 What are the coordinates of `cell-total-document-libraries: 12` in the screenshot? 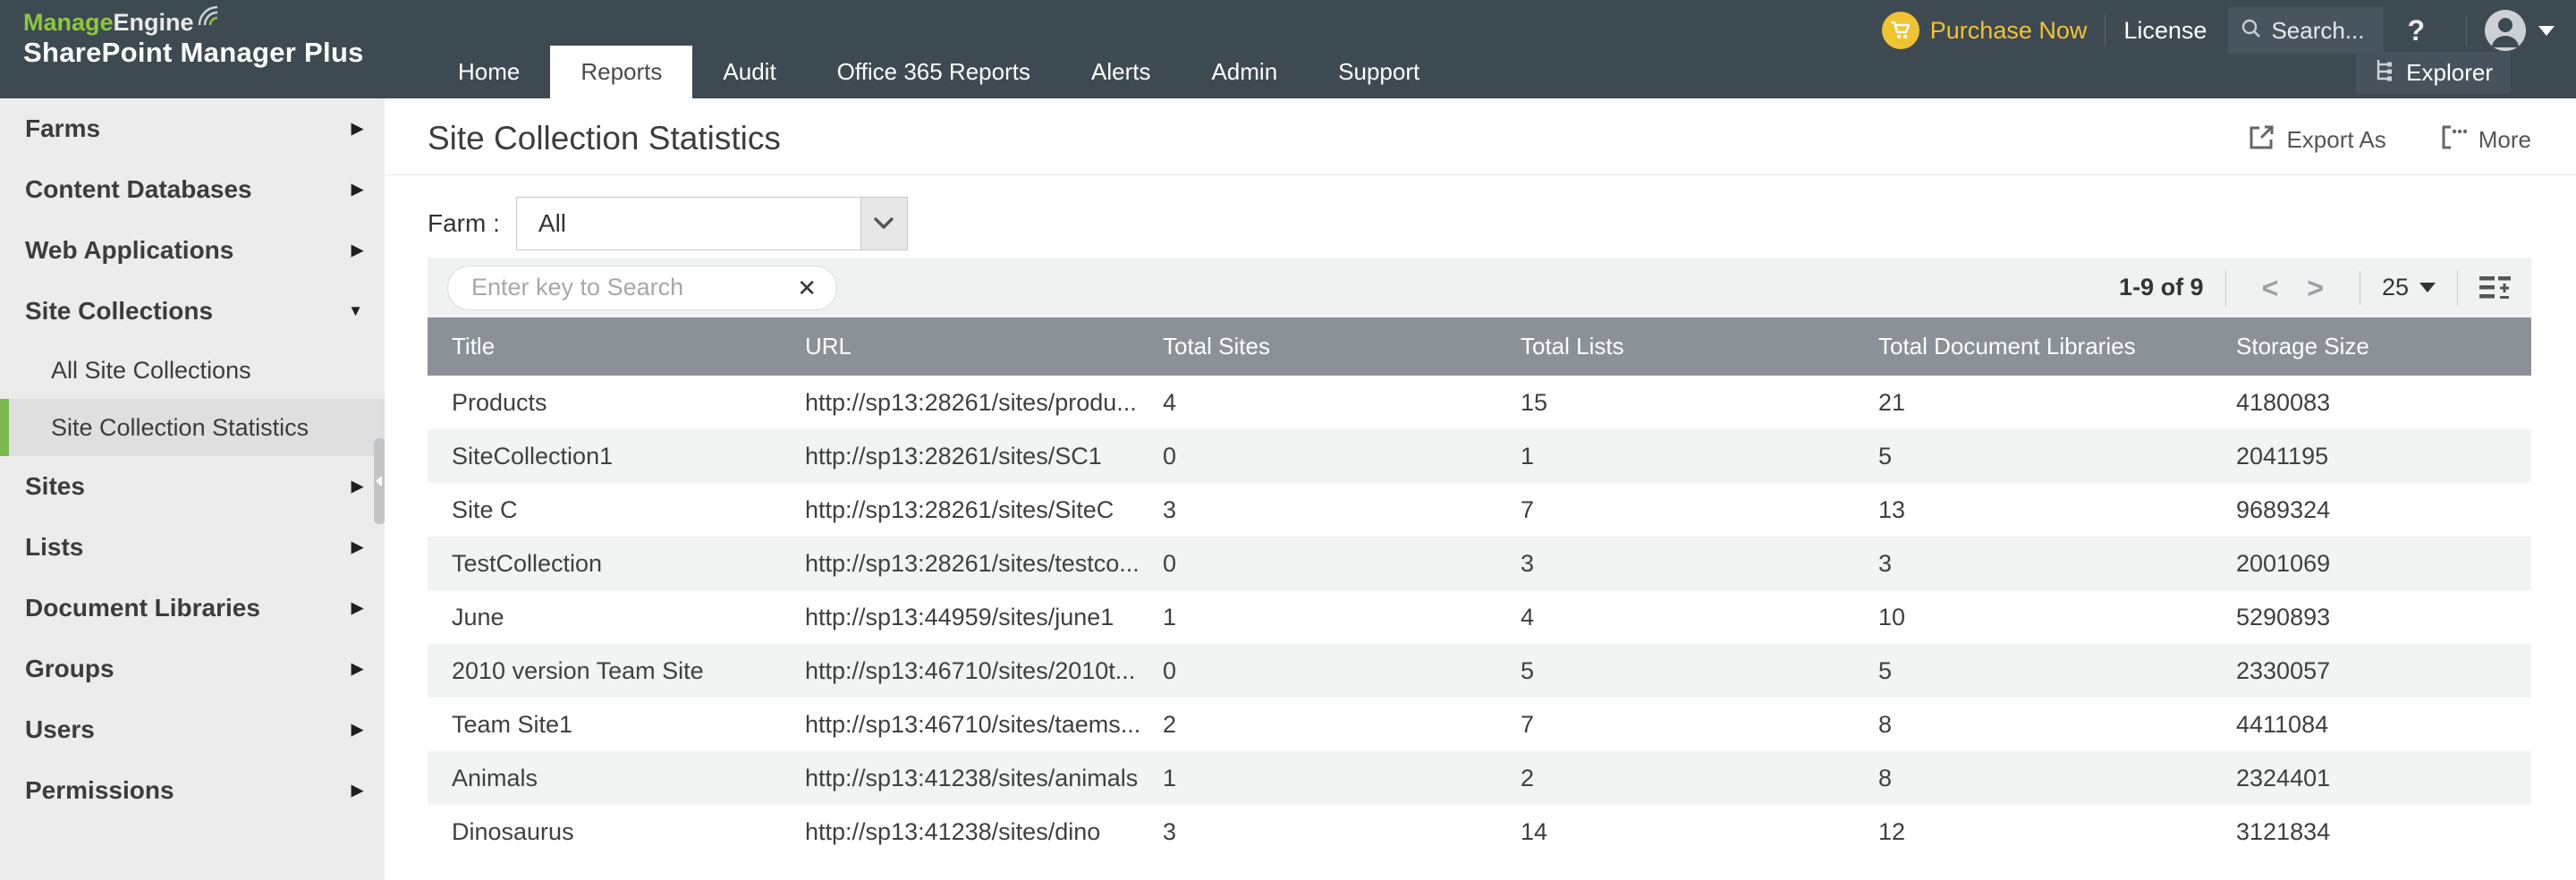 It's located at (1892, 831).